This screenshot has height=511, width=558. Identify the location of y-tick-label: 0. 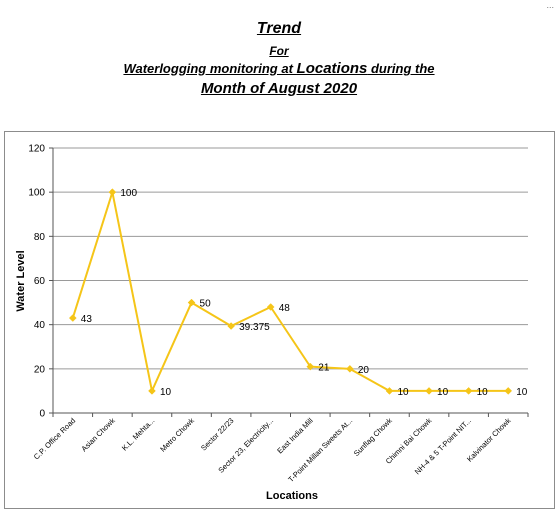
(42, 414).